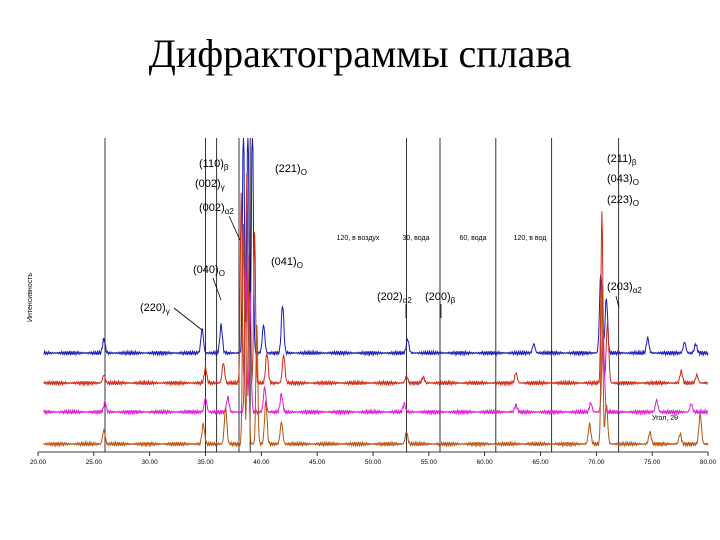 This screenshot has height=540, width=720. I want to click on peak-label-index-1: (002), so click(208, 184).